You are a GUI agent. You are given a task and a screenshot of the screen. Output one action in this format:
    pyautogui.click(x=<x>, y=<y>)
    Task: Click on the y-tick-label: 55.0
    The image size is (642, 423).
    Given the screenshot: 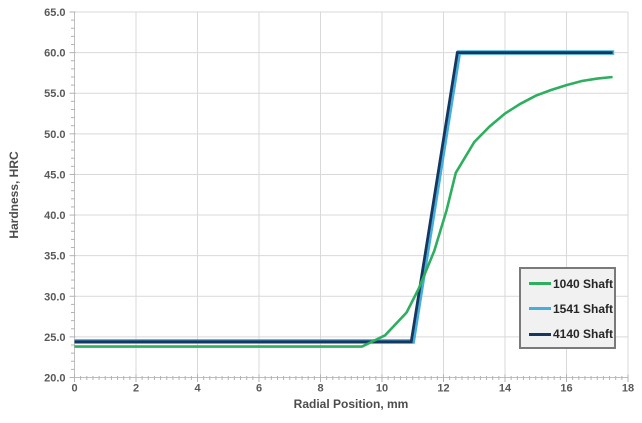 What is the action you would take?
    pyautogui.click(x=54, y=94)
    